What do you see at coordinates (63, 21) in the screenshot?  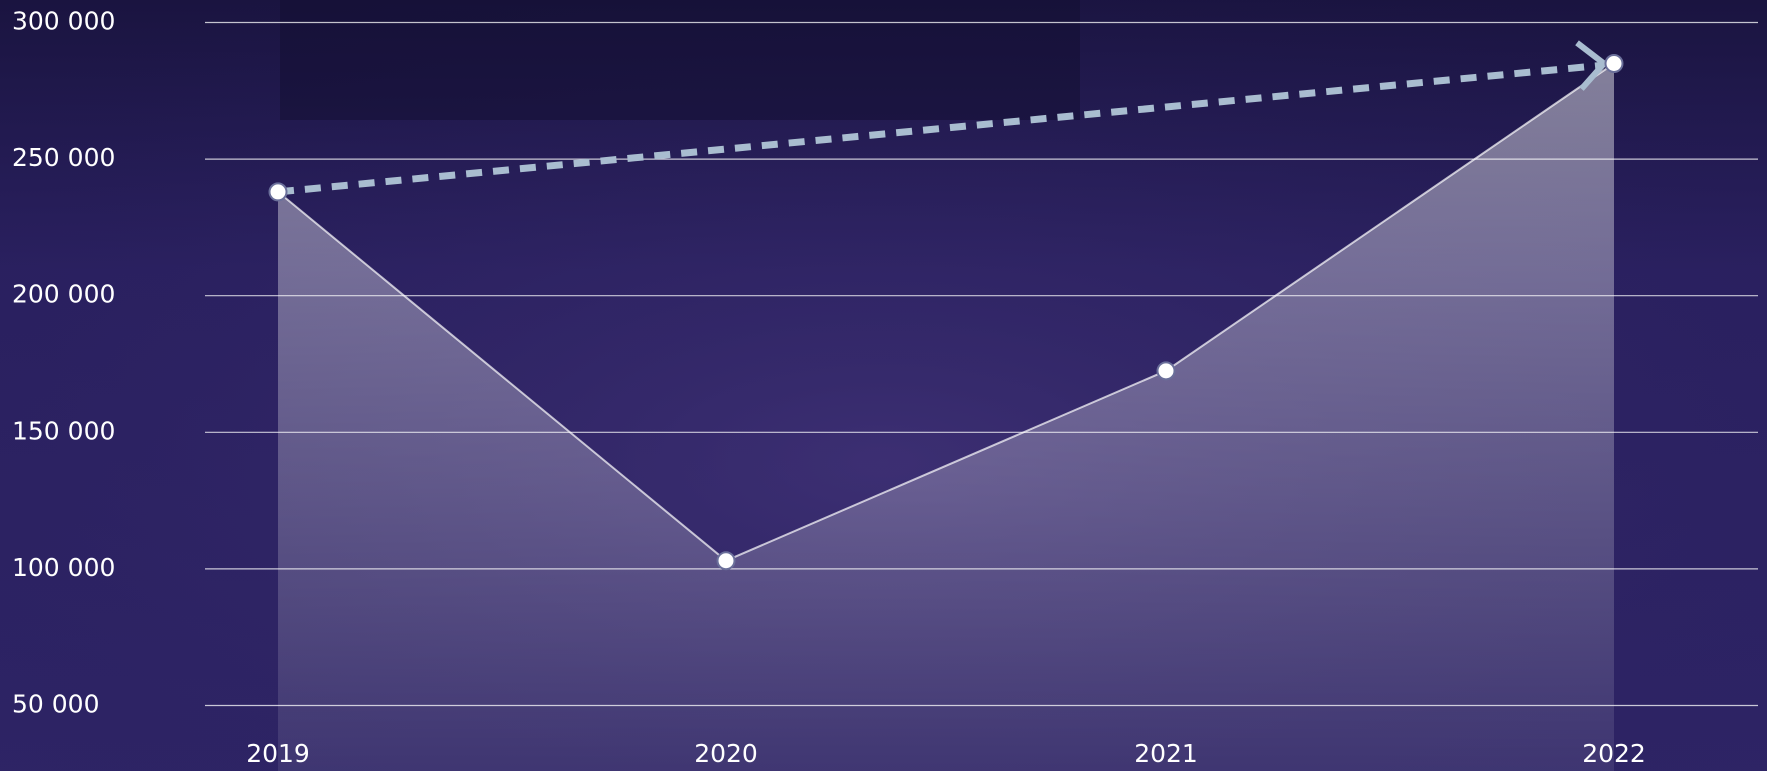 I see `y-tick-label: 300 000` at bounding box center [63, 21].